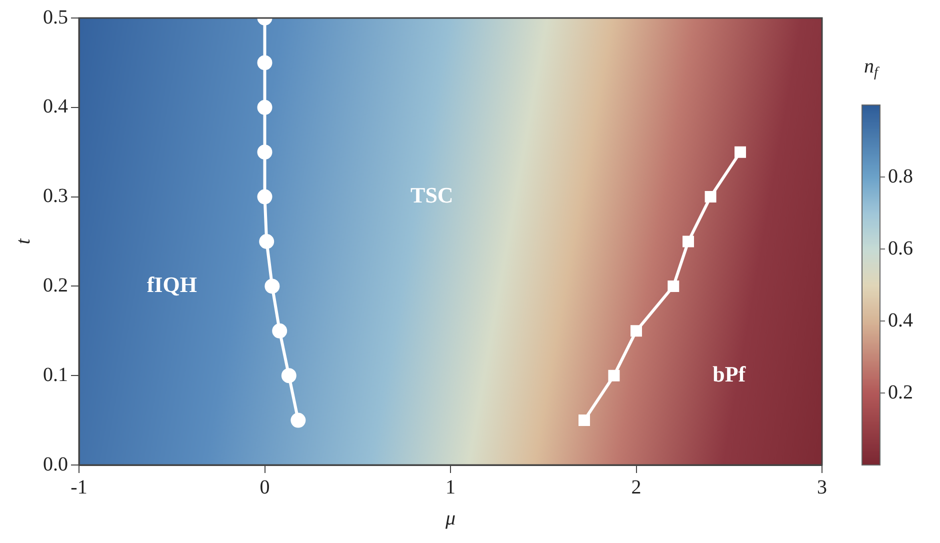  What do you see at coordinates (822, 487) in the screenshot?
I see `x-tick-label: 3` at bounding box center [822, 487].